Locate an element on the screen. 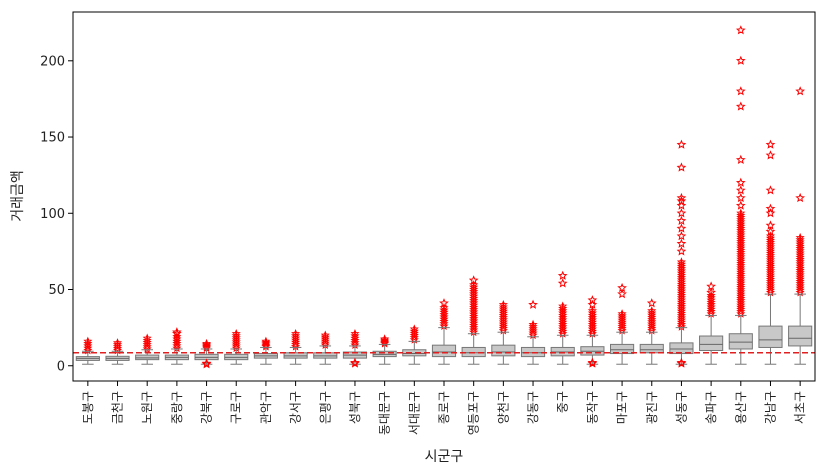  x-tick-label: 노원구 is located at coordinates (147, 407).